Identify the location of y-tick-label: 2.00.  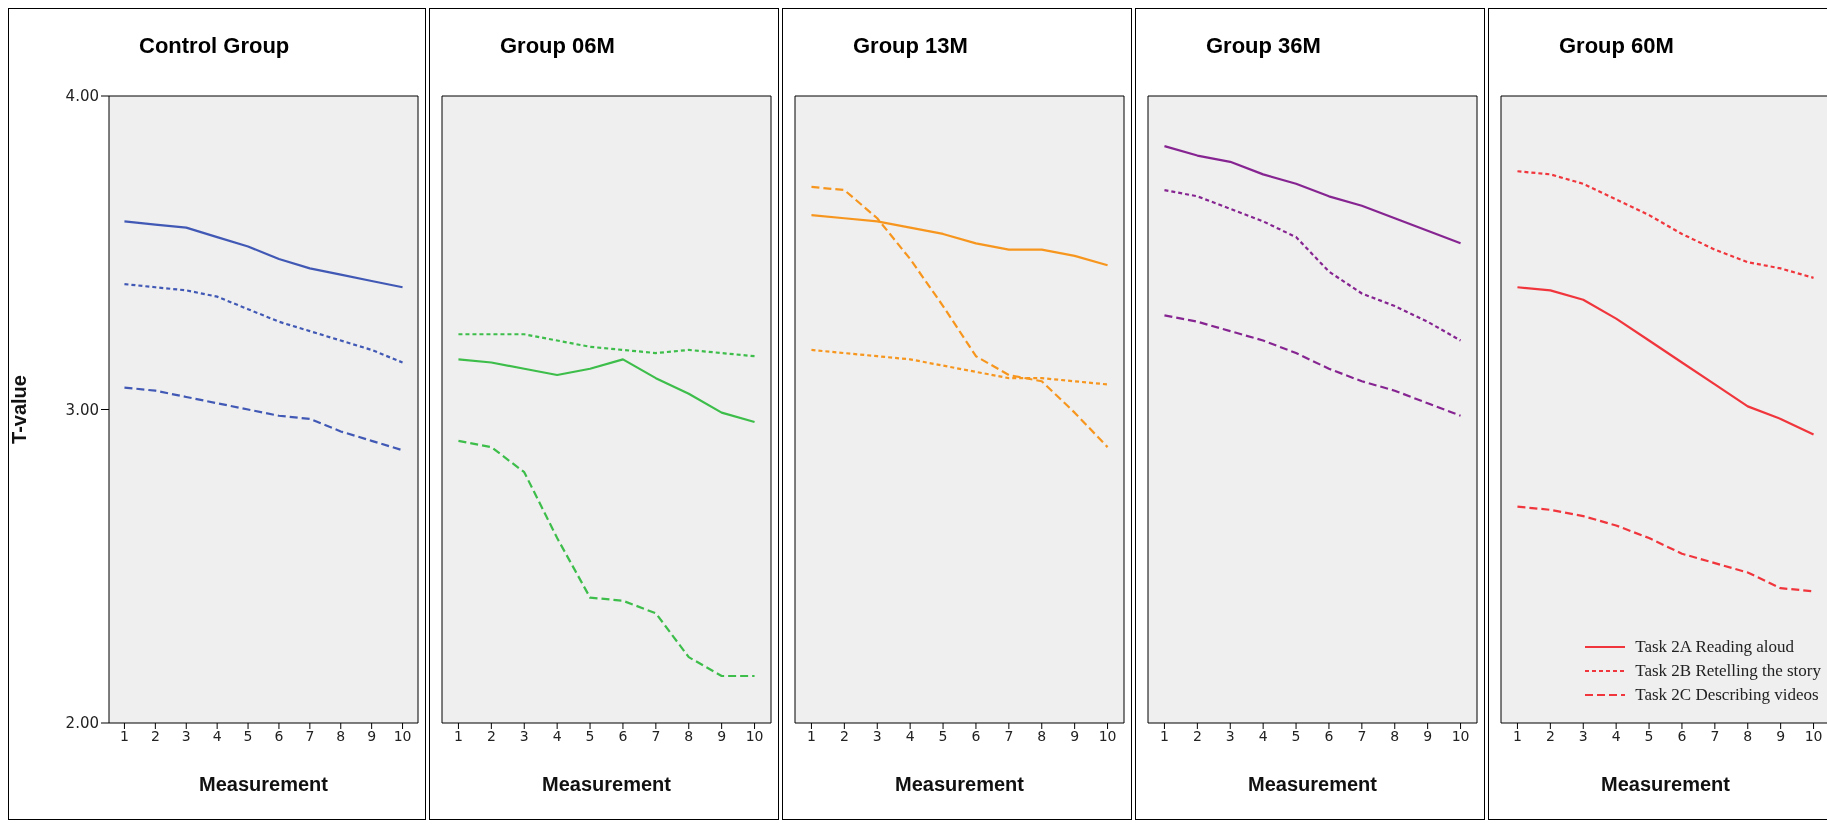
(82, 723).